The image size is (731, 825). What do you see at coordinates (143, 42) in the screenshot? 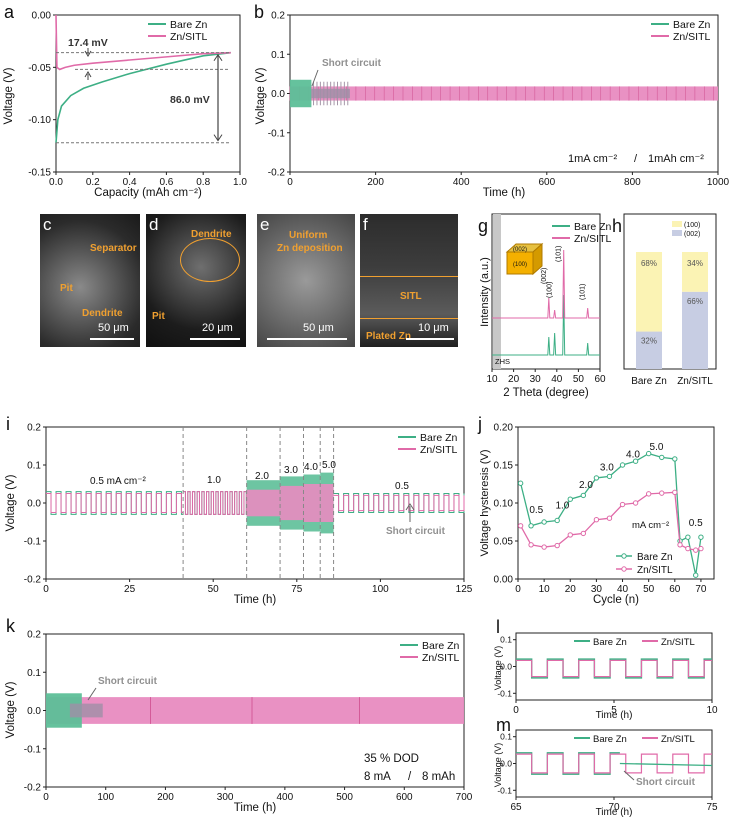
I see `series-line-sitl` at bounding box center [143, 42].